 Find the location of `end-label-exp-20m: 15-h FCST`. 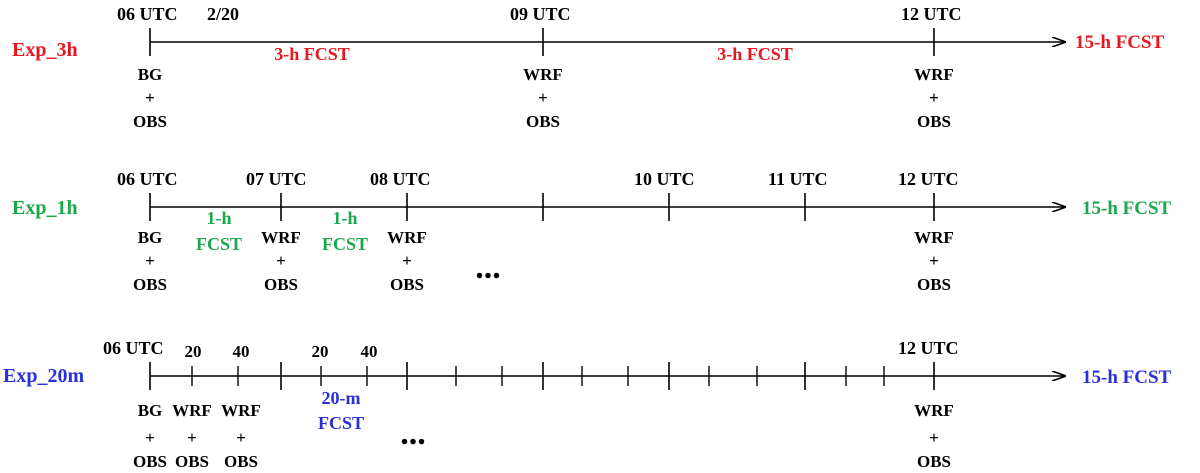

end-label-exp-20m: 15-h FCST is located at coordinates (1127, 377).